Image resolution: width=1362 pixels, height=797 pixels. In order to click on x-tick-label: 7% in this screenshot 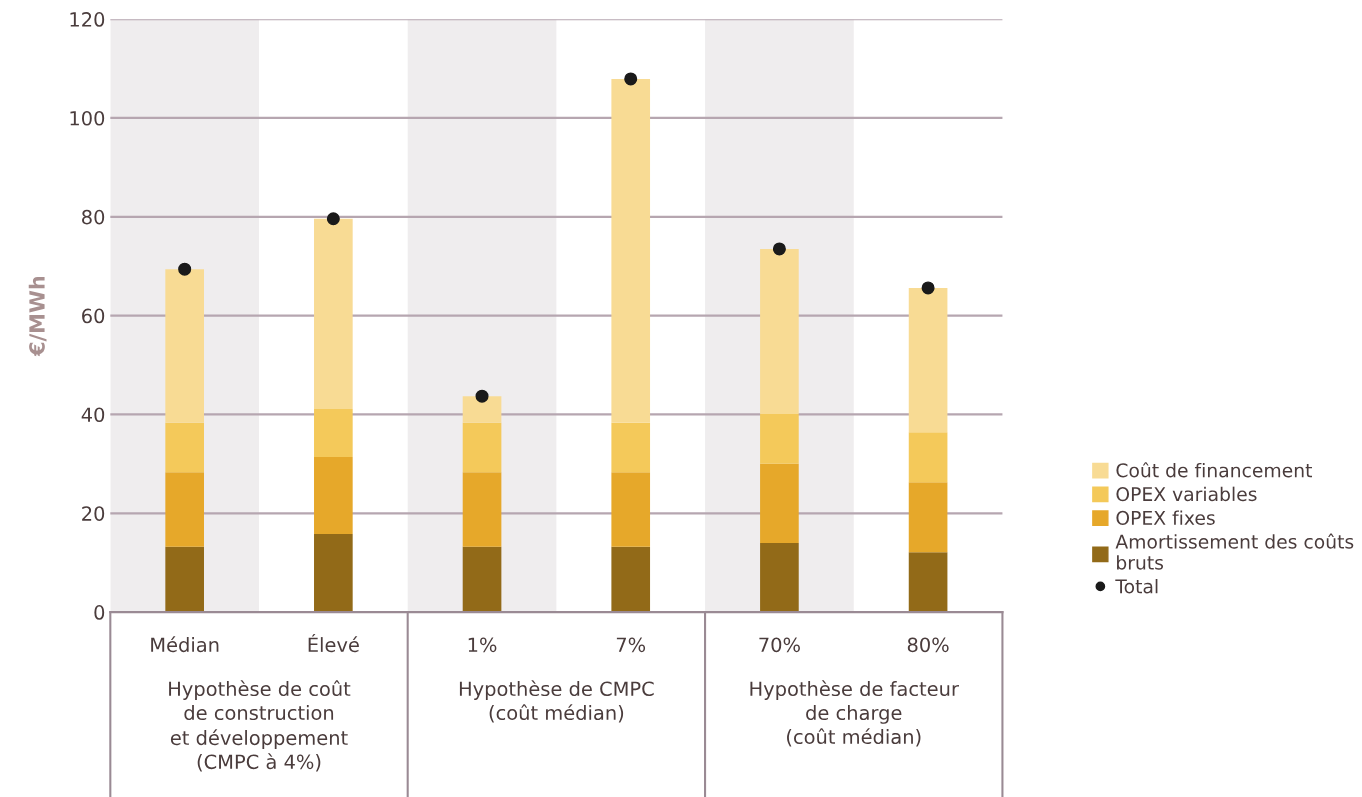, I will do `click(631, 645)`.